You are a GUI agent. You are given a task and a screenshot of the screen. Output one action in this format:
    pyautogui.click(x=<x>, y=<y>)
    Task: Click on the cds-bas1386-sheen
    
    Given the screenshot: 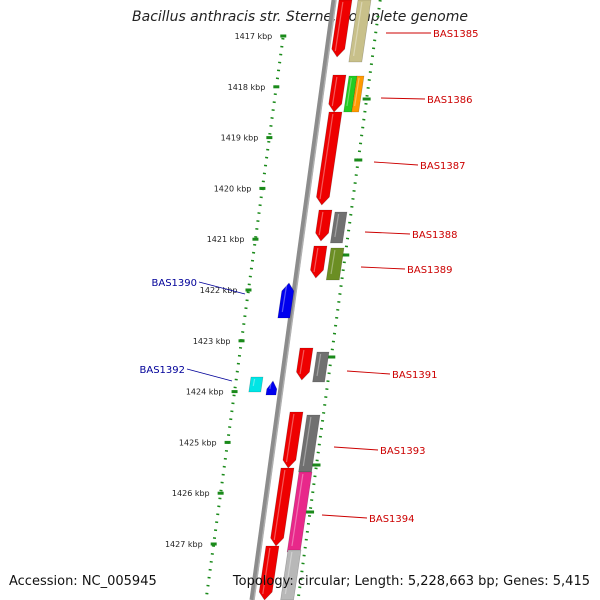 What is the action you would take?
    pyautogui.click(x=334, y=91)
    